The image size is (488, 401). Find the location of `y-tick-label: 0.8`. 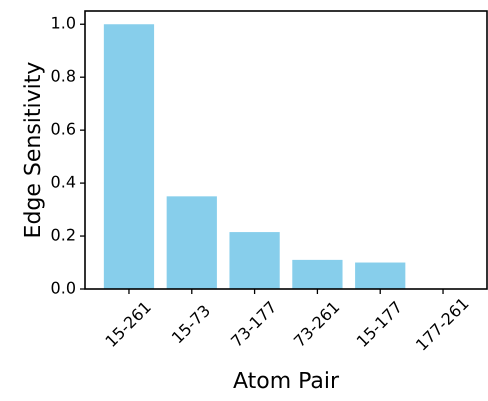

y-tick-label: 0.8 is located at coordinates (63, 76).